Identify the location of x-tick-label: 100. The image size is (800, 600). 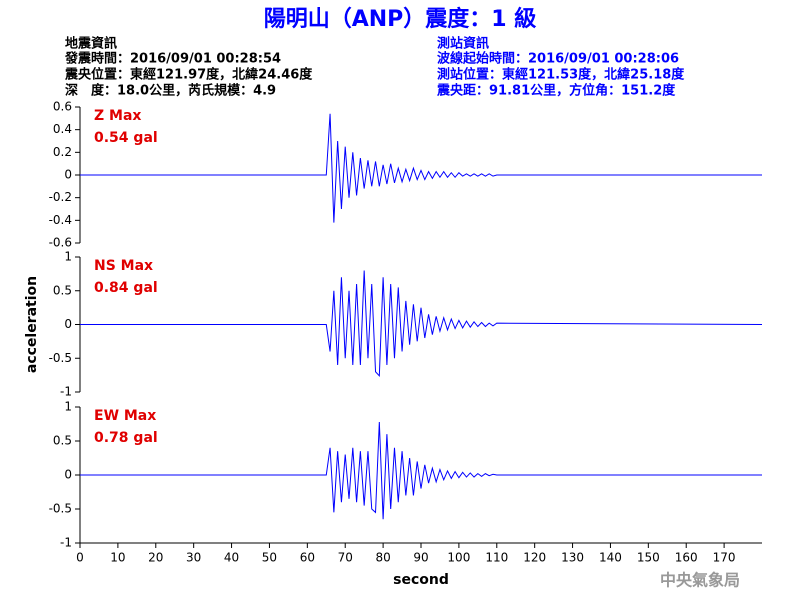
(458, 558).